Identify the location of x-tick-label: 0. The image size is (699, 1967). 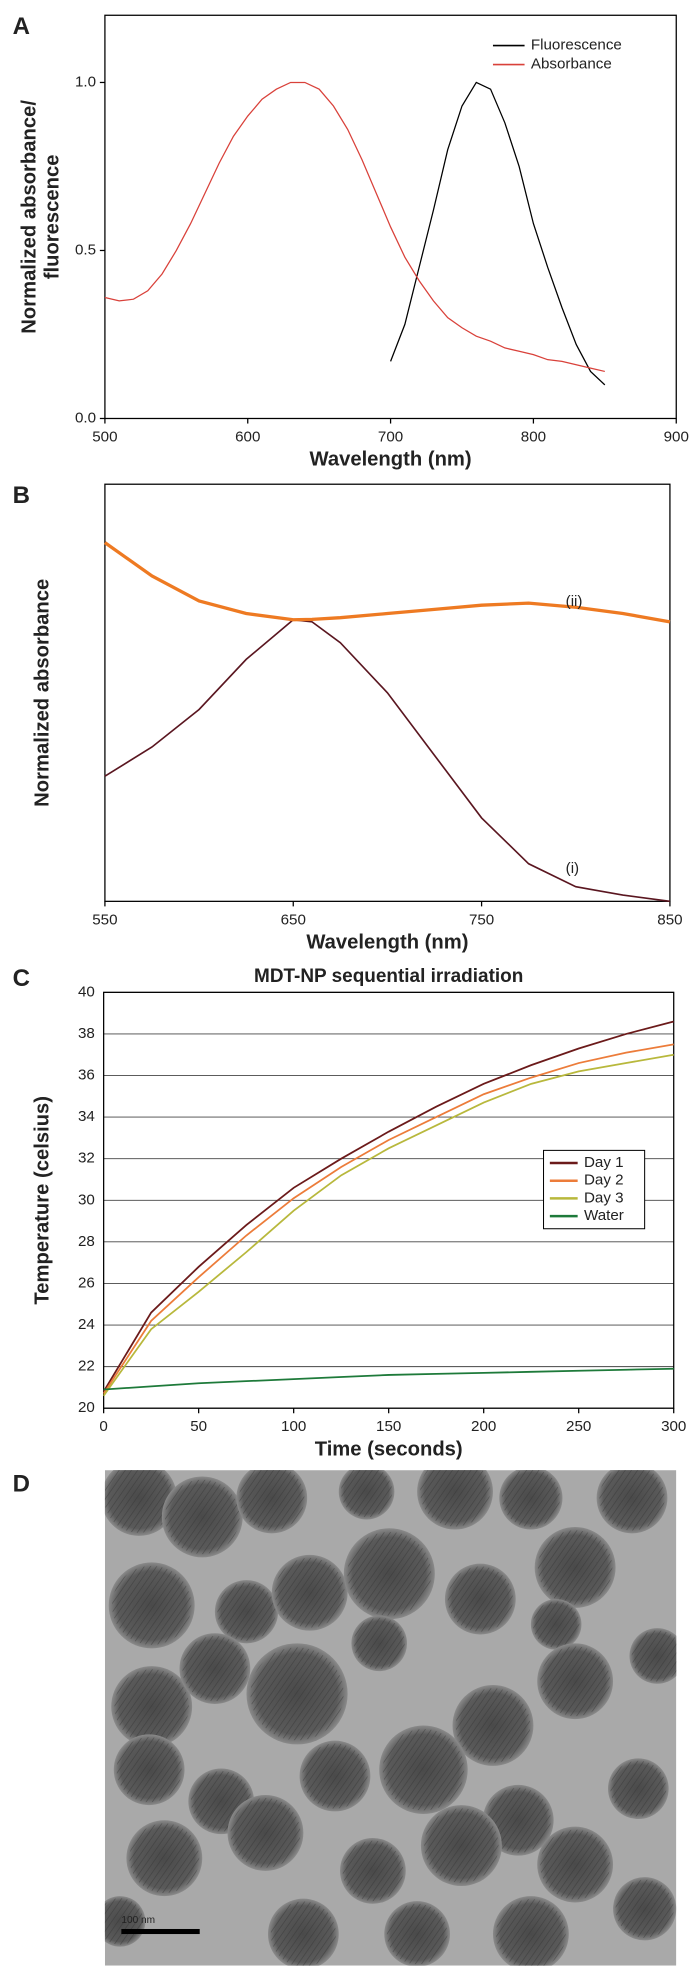
(103, 1426).